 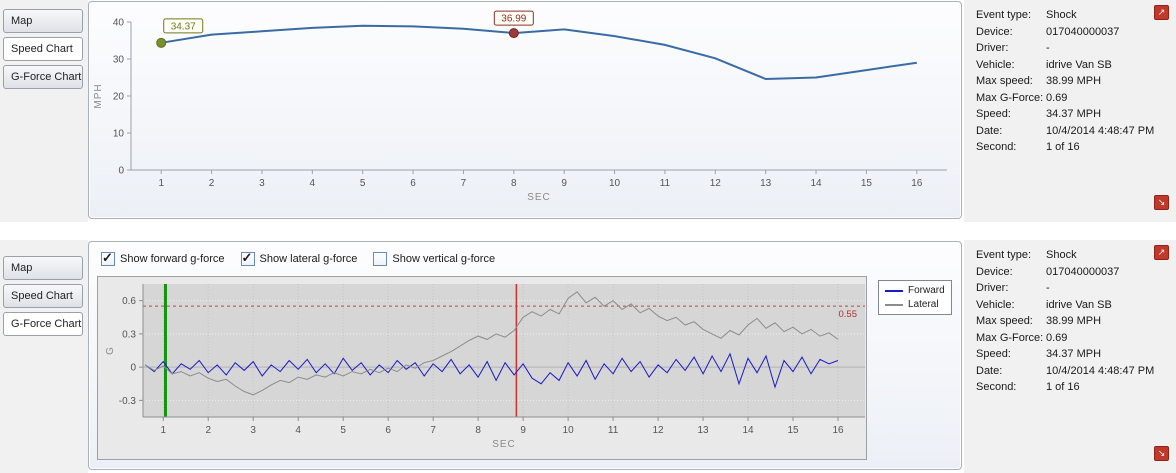 What do you see at coordinates (1061, 15) in the screenshot?
I see `info-value: Shock` at bounding box center [1061, 15].